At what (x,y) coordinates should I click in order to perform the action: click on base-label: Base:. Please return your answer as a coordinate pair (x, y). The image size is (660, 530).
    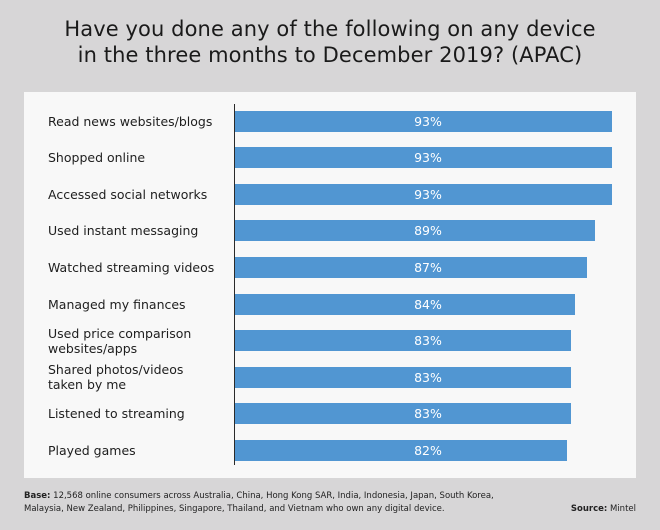
    Looking at the image, I should click on (37, 496).